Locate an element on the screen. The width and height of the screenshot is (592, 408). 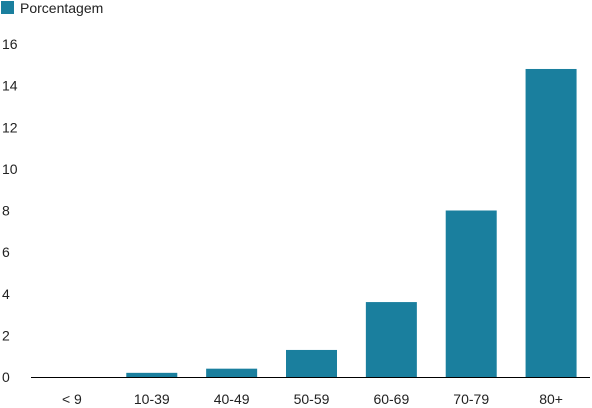
y-tick-label: 4 is located at coordinates (6, 294).